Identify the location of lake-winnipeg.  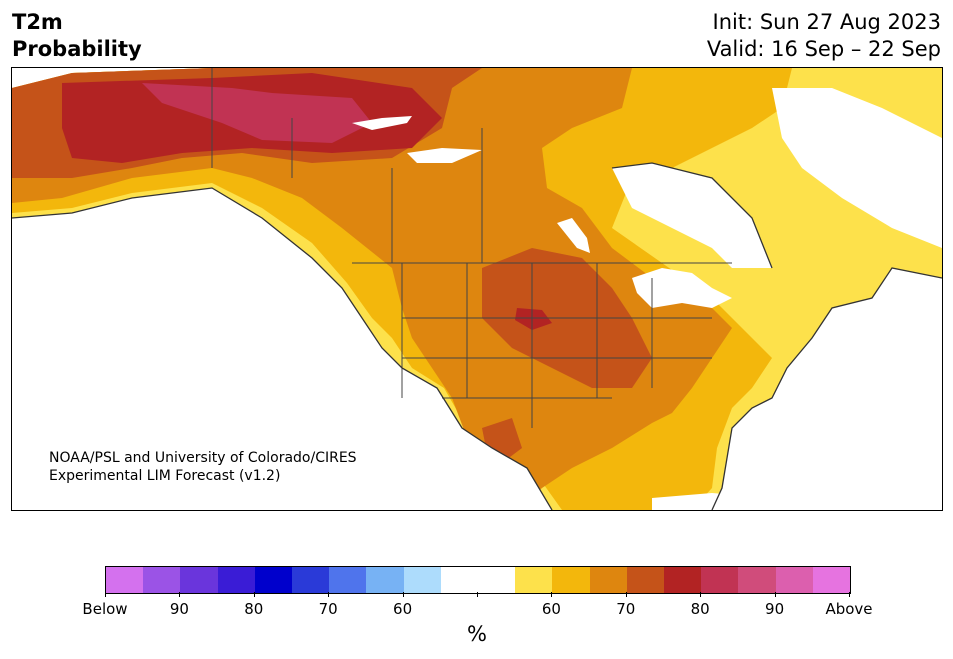
(573, 235).